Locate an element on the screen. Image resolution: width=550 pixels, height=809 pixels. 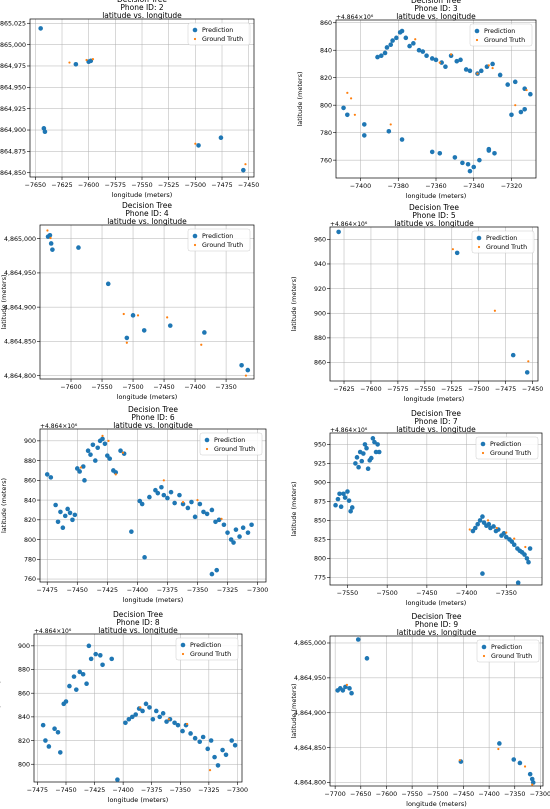
chart-subtitle-2: latitude vs. longitude is located at coordinates (147, 221).